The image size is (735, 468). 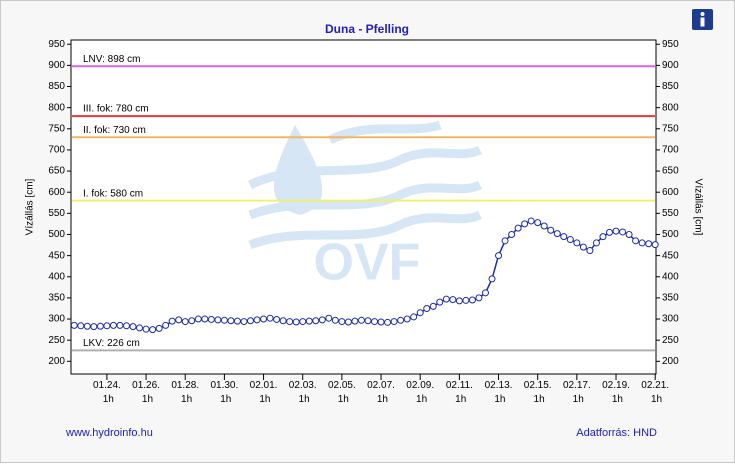 What do you see at coordinates (670, 171) in the screenshot?
I see `y2-tick-label: 650` at bounding box center [670, 171].